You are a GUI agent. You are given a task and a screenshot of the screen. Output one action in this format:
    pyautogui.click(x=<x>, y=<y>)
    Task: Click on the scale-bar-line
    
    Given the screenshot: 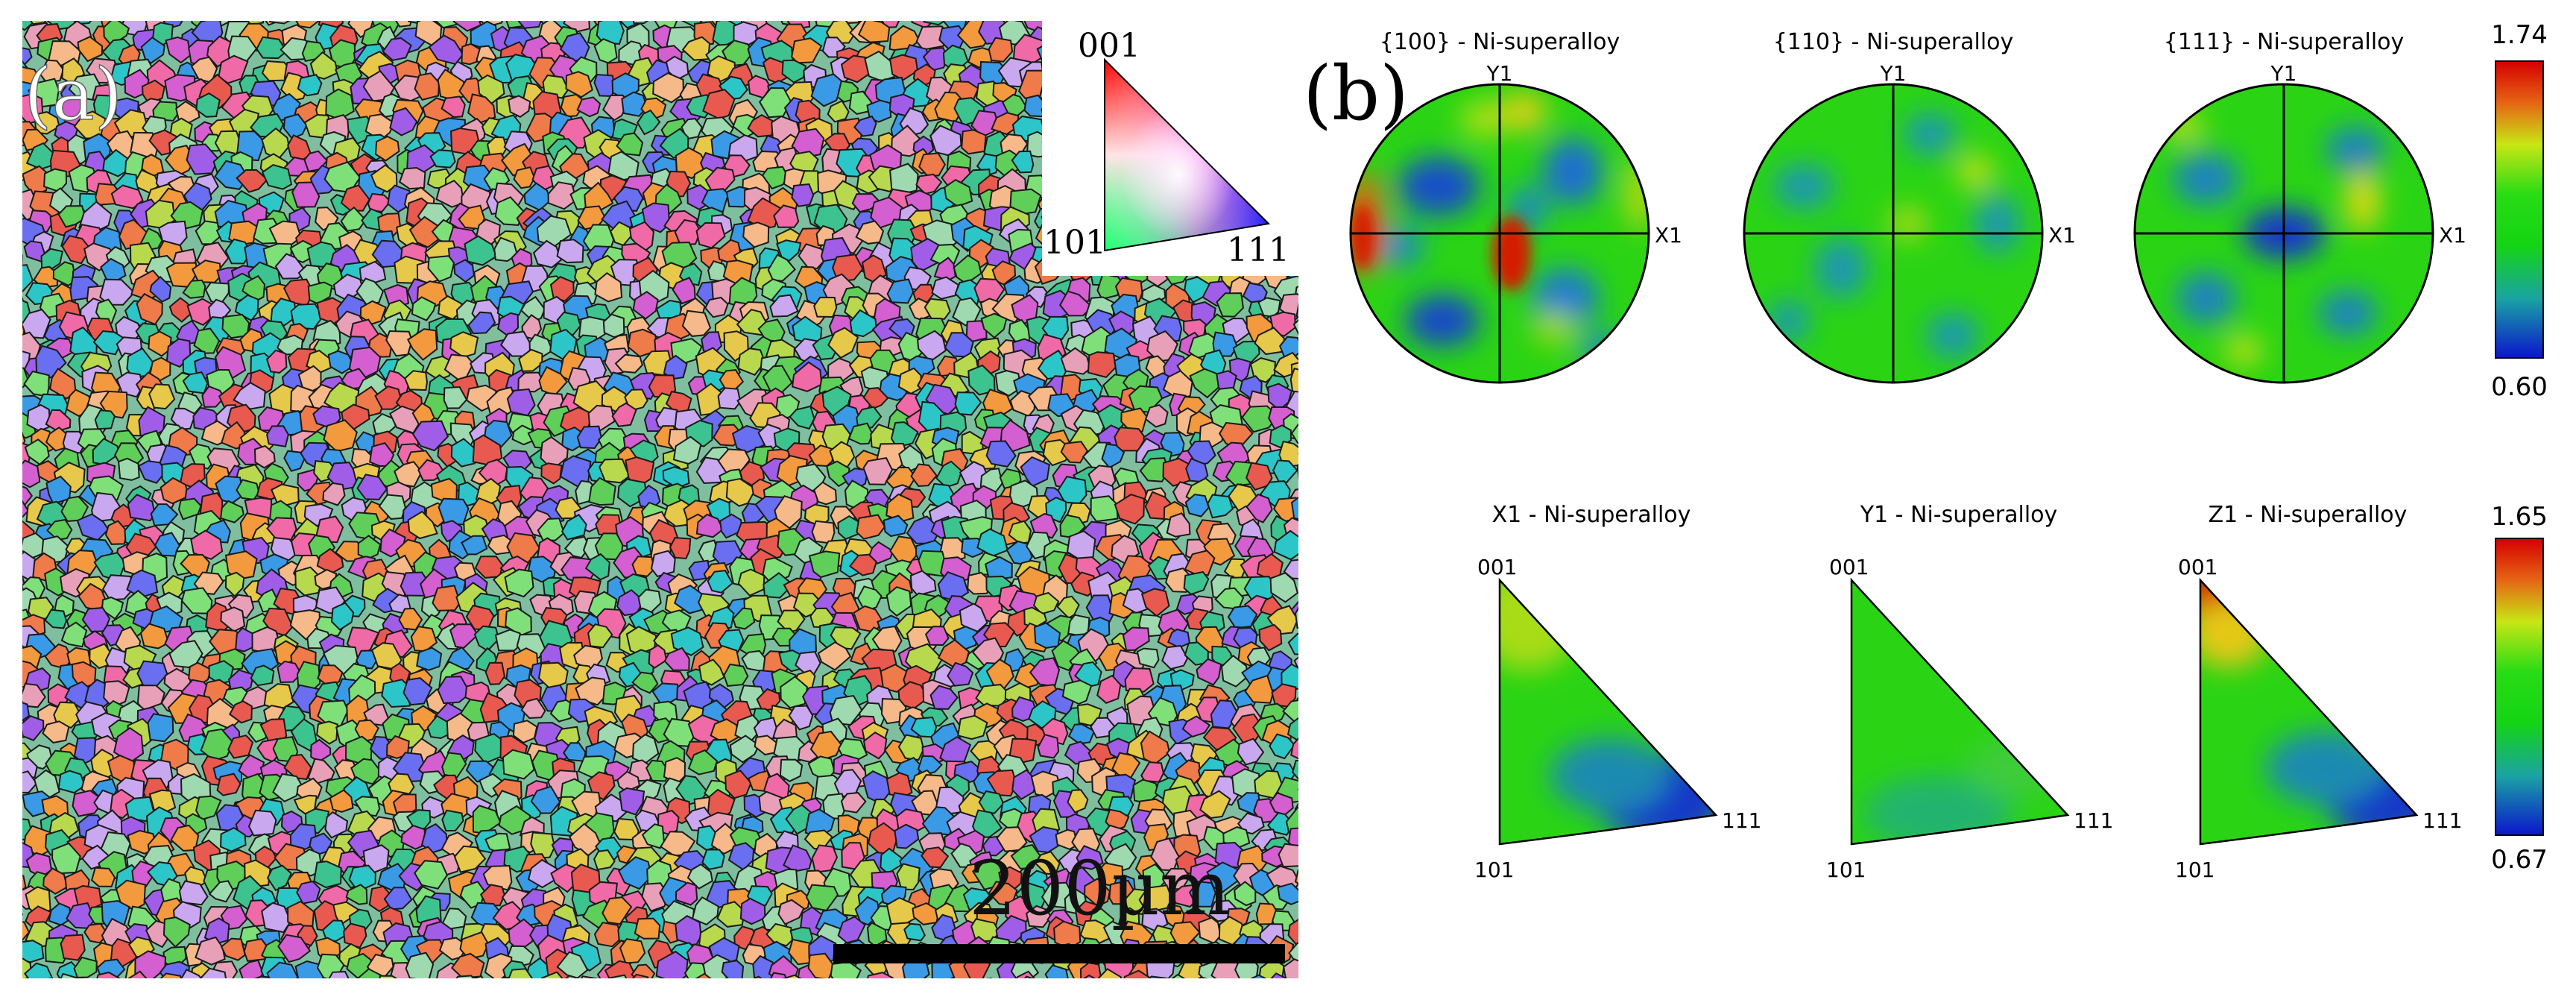 What is the action you would take?
    pyautogui.click(x=1059, y=953)
    